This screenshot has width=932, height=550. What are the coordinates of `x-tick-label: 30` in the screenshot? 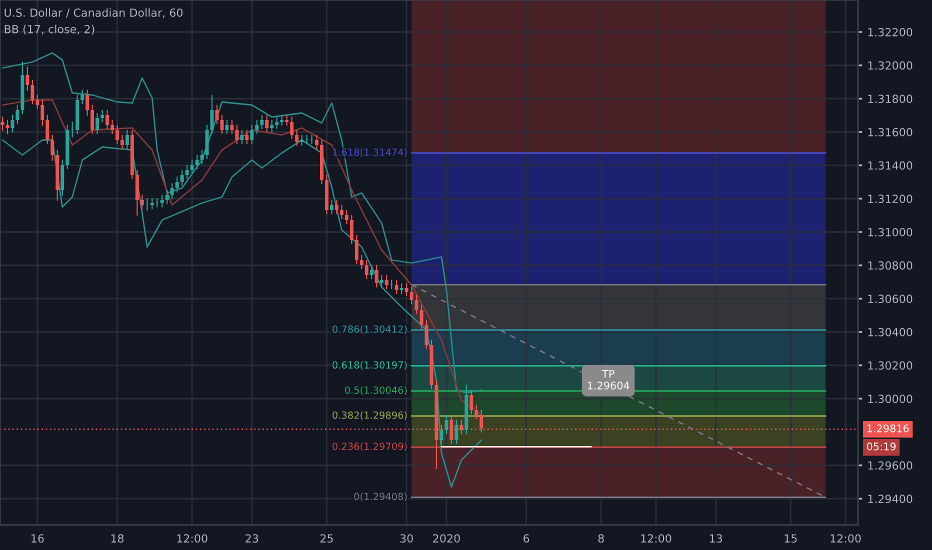 It's located at (406, 538).